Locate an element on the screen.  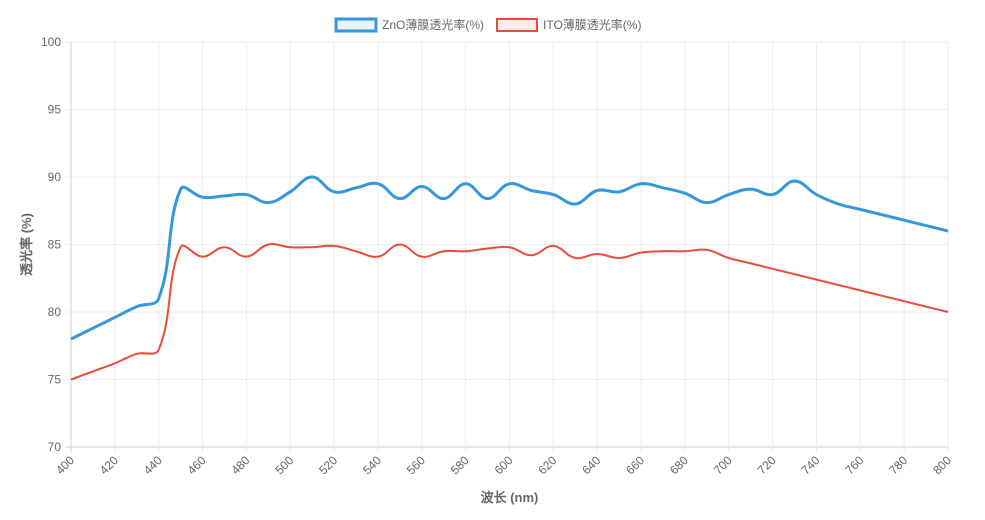
x-tick-label: 720 is located at coordinates (767, 465).